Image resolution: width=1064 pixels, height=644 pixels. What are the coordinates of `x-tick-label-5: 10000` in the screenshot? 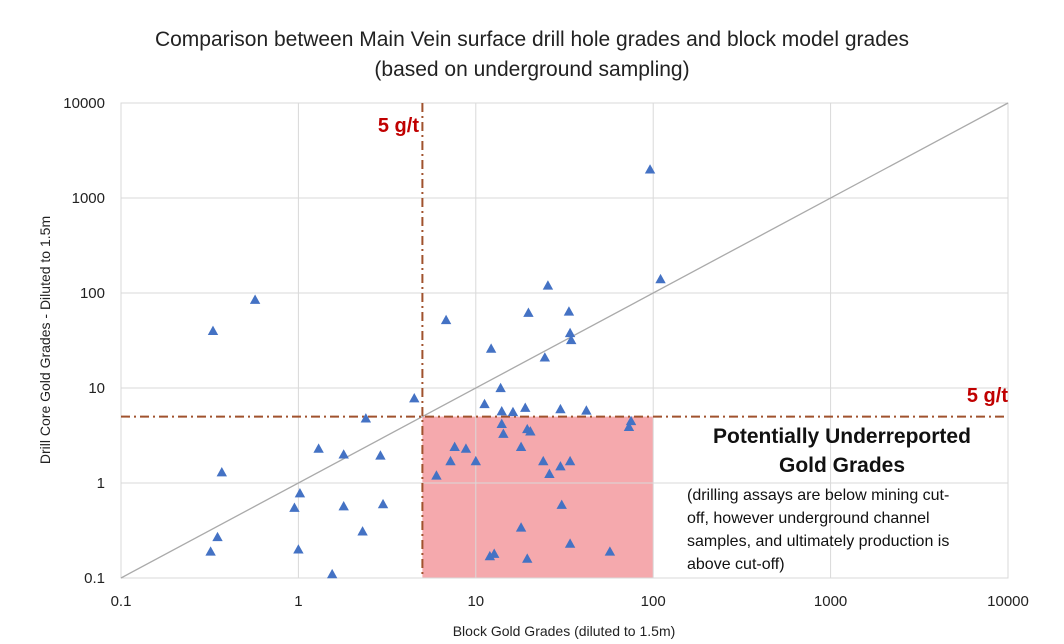 It's located at (1008, 601).